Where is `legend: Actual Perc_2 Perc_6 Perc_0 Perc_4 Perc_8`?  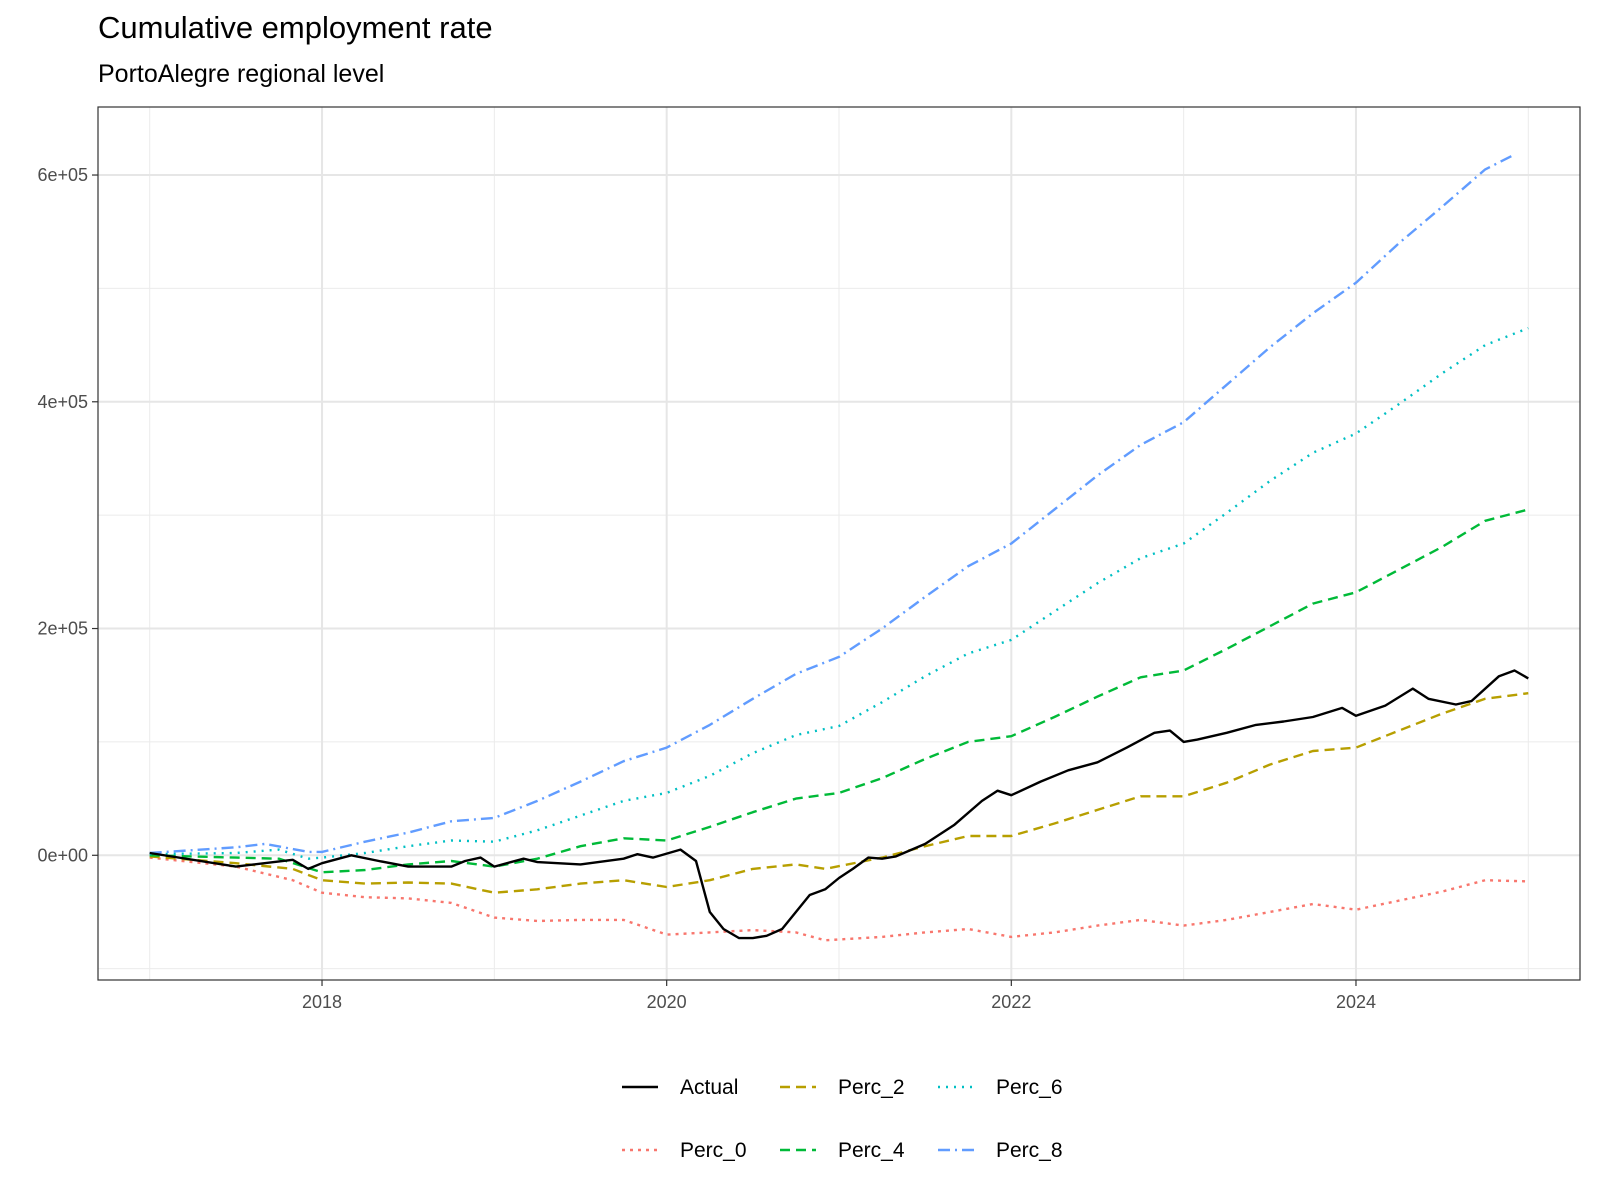
legend: Actual Perc_2 Perc_6 Perc_0 Perc_4 Perc_8 is located at coordinates (842, 1119).